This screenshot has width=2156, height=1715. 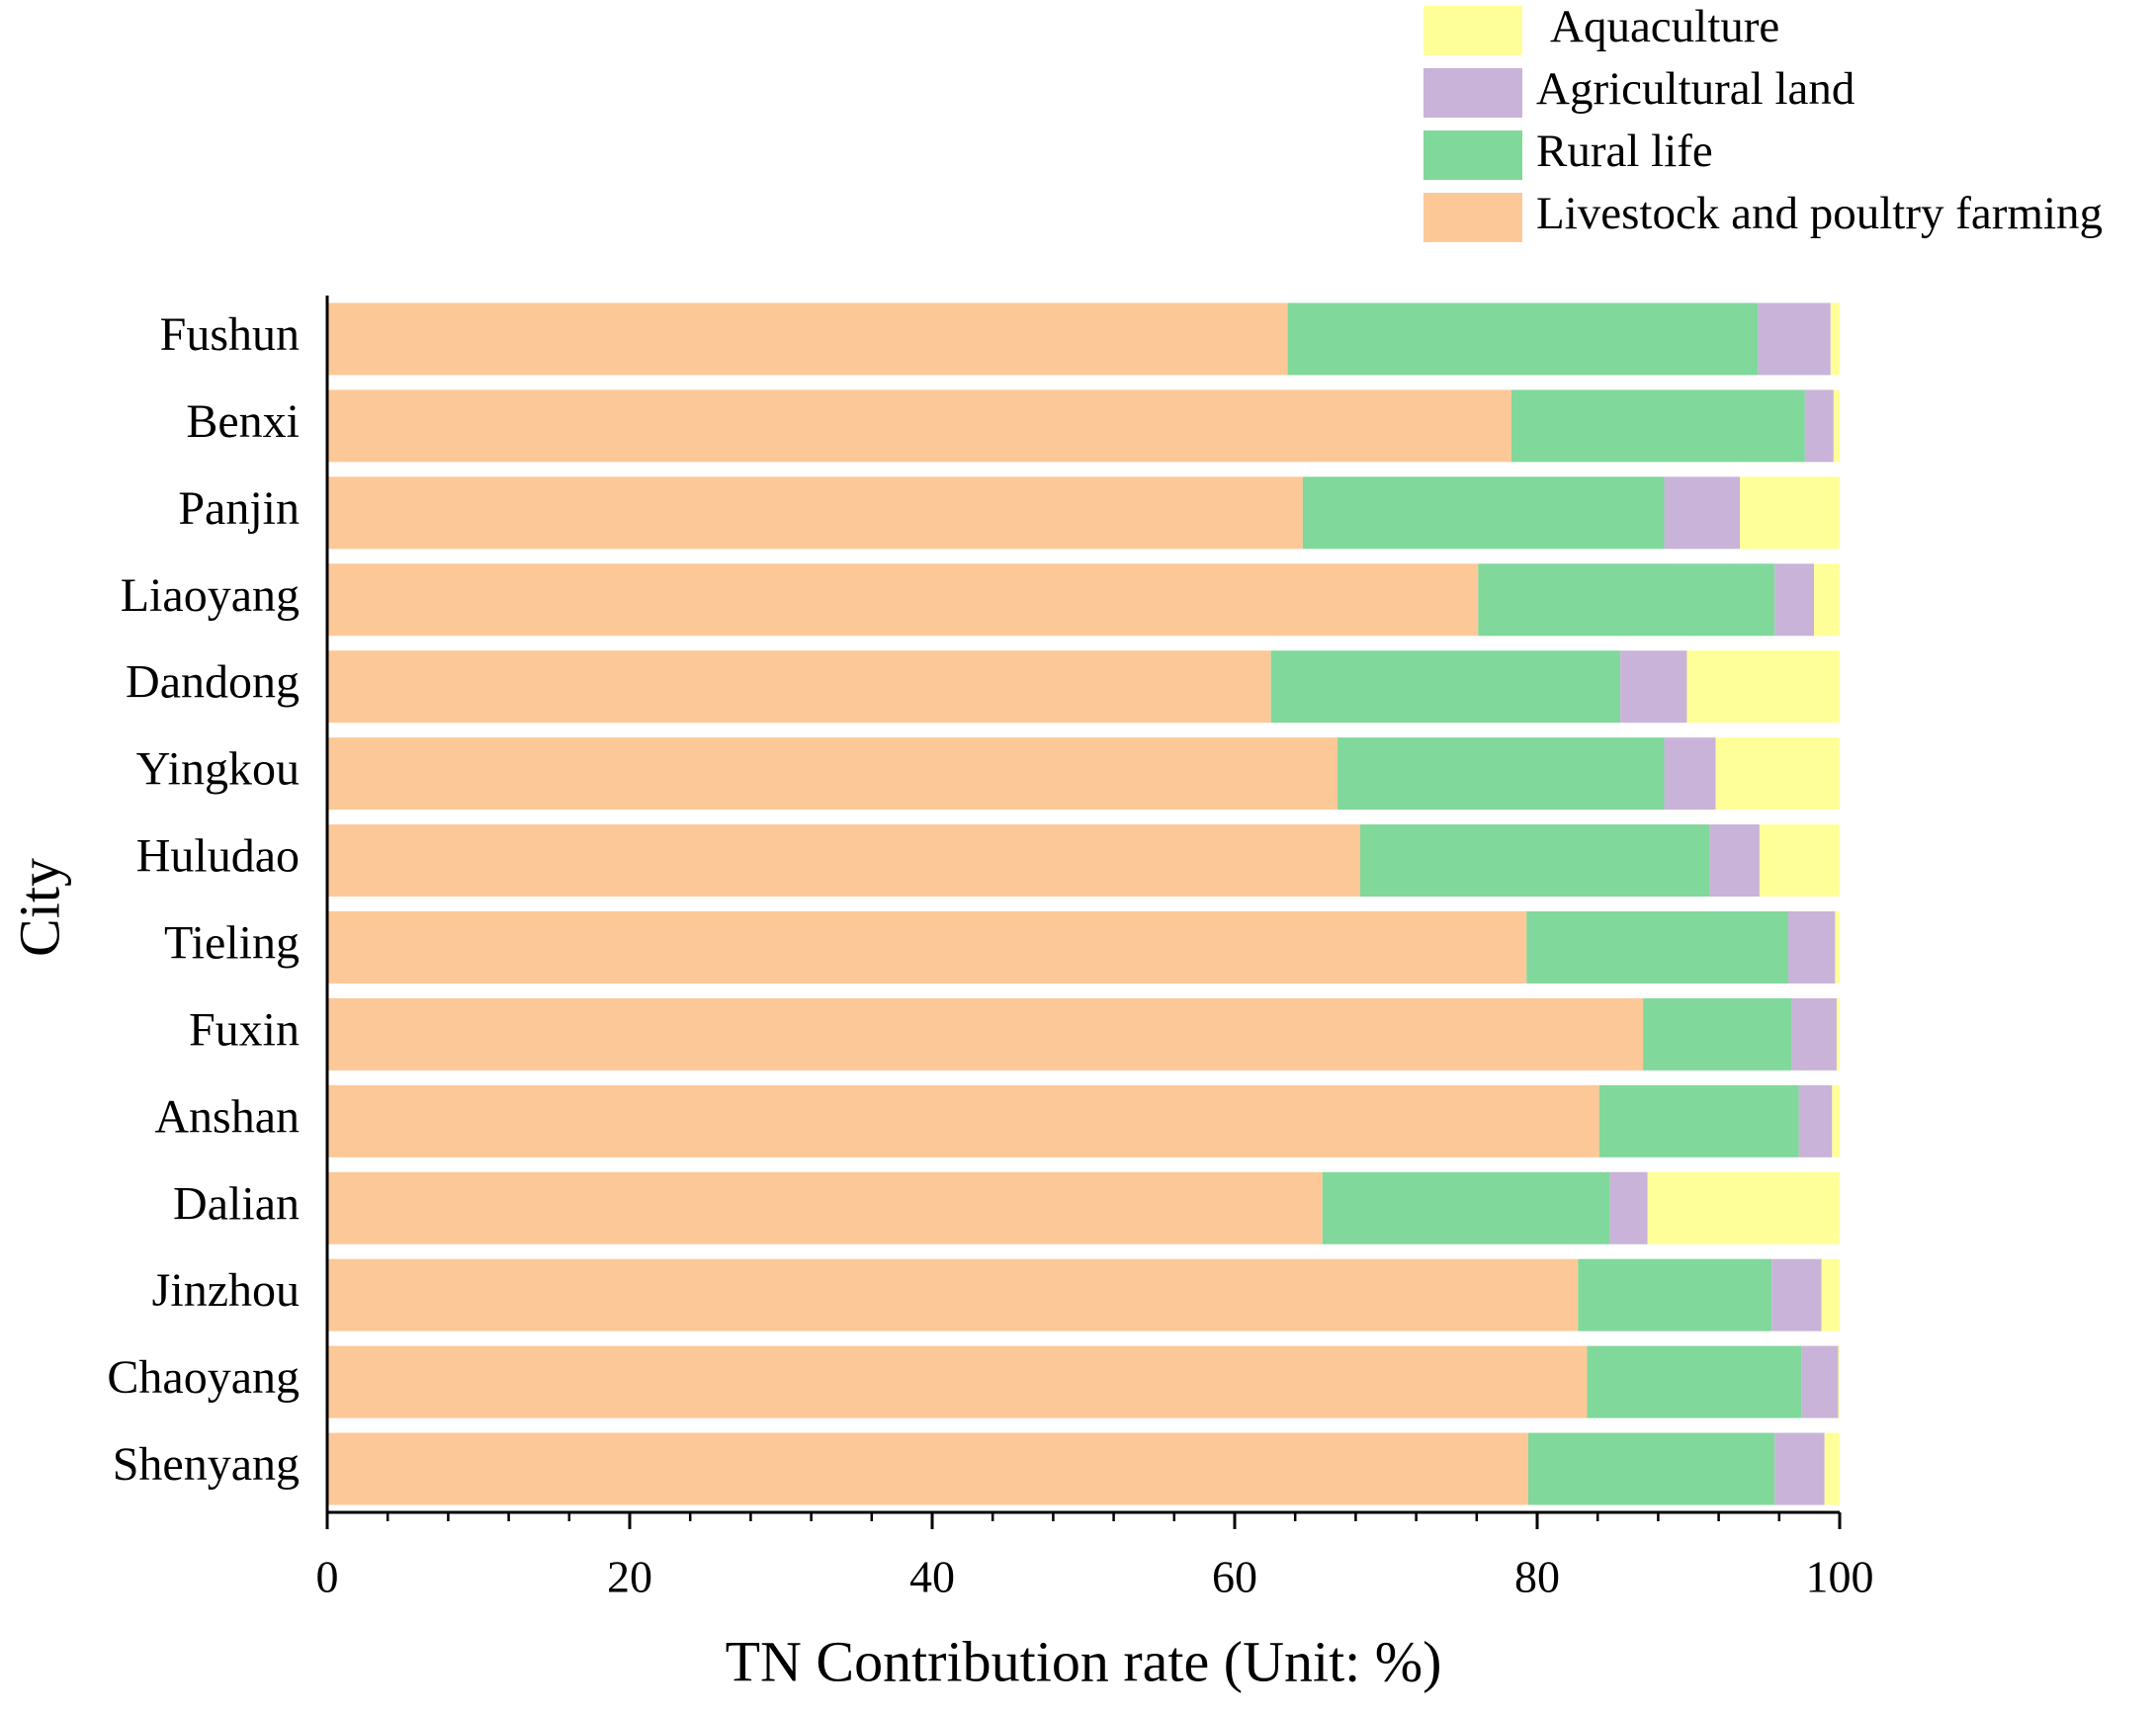 What do you see at coordinates (1084, 1661) in the screenshot?
I see `x-axis-label: TN Contribution rate (Unit: %)` at bounding box center [1084, 1661].